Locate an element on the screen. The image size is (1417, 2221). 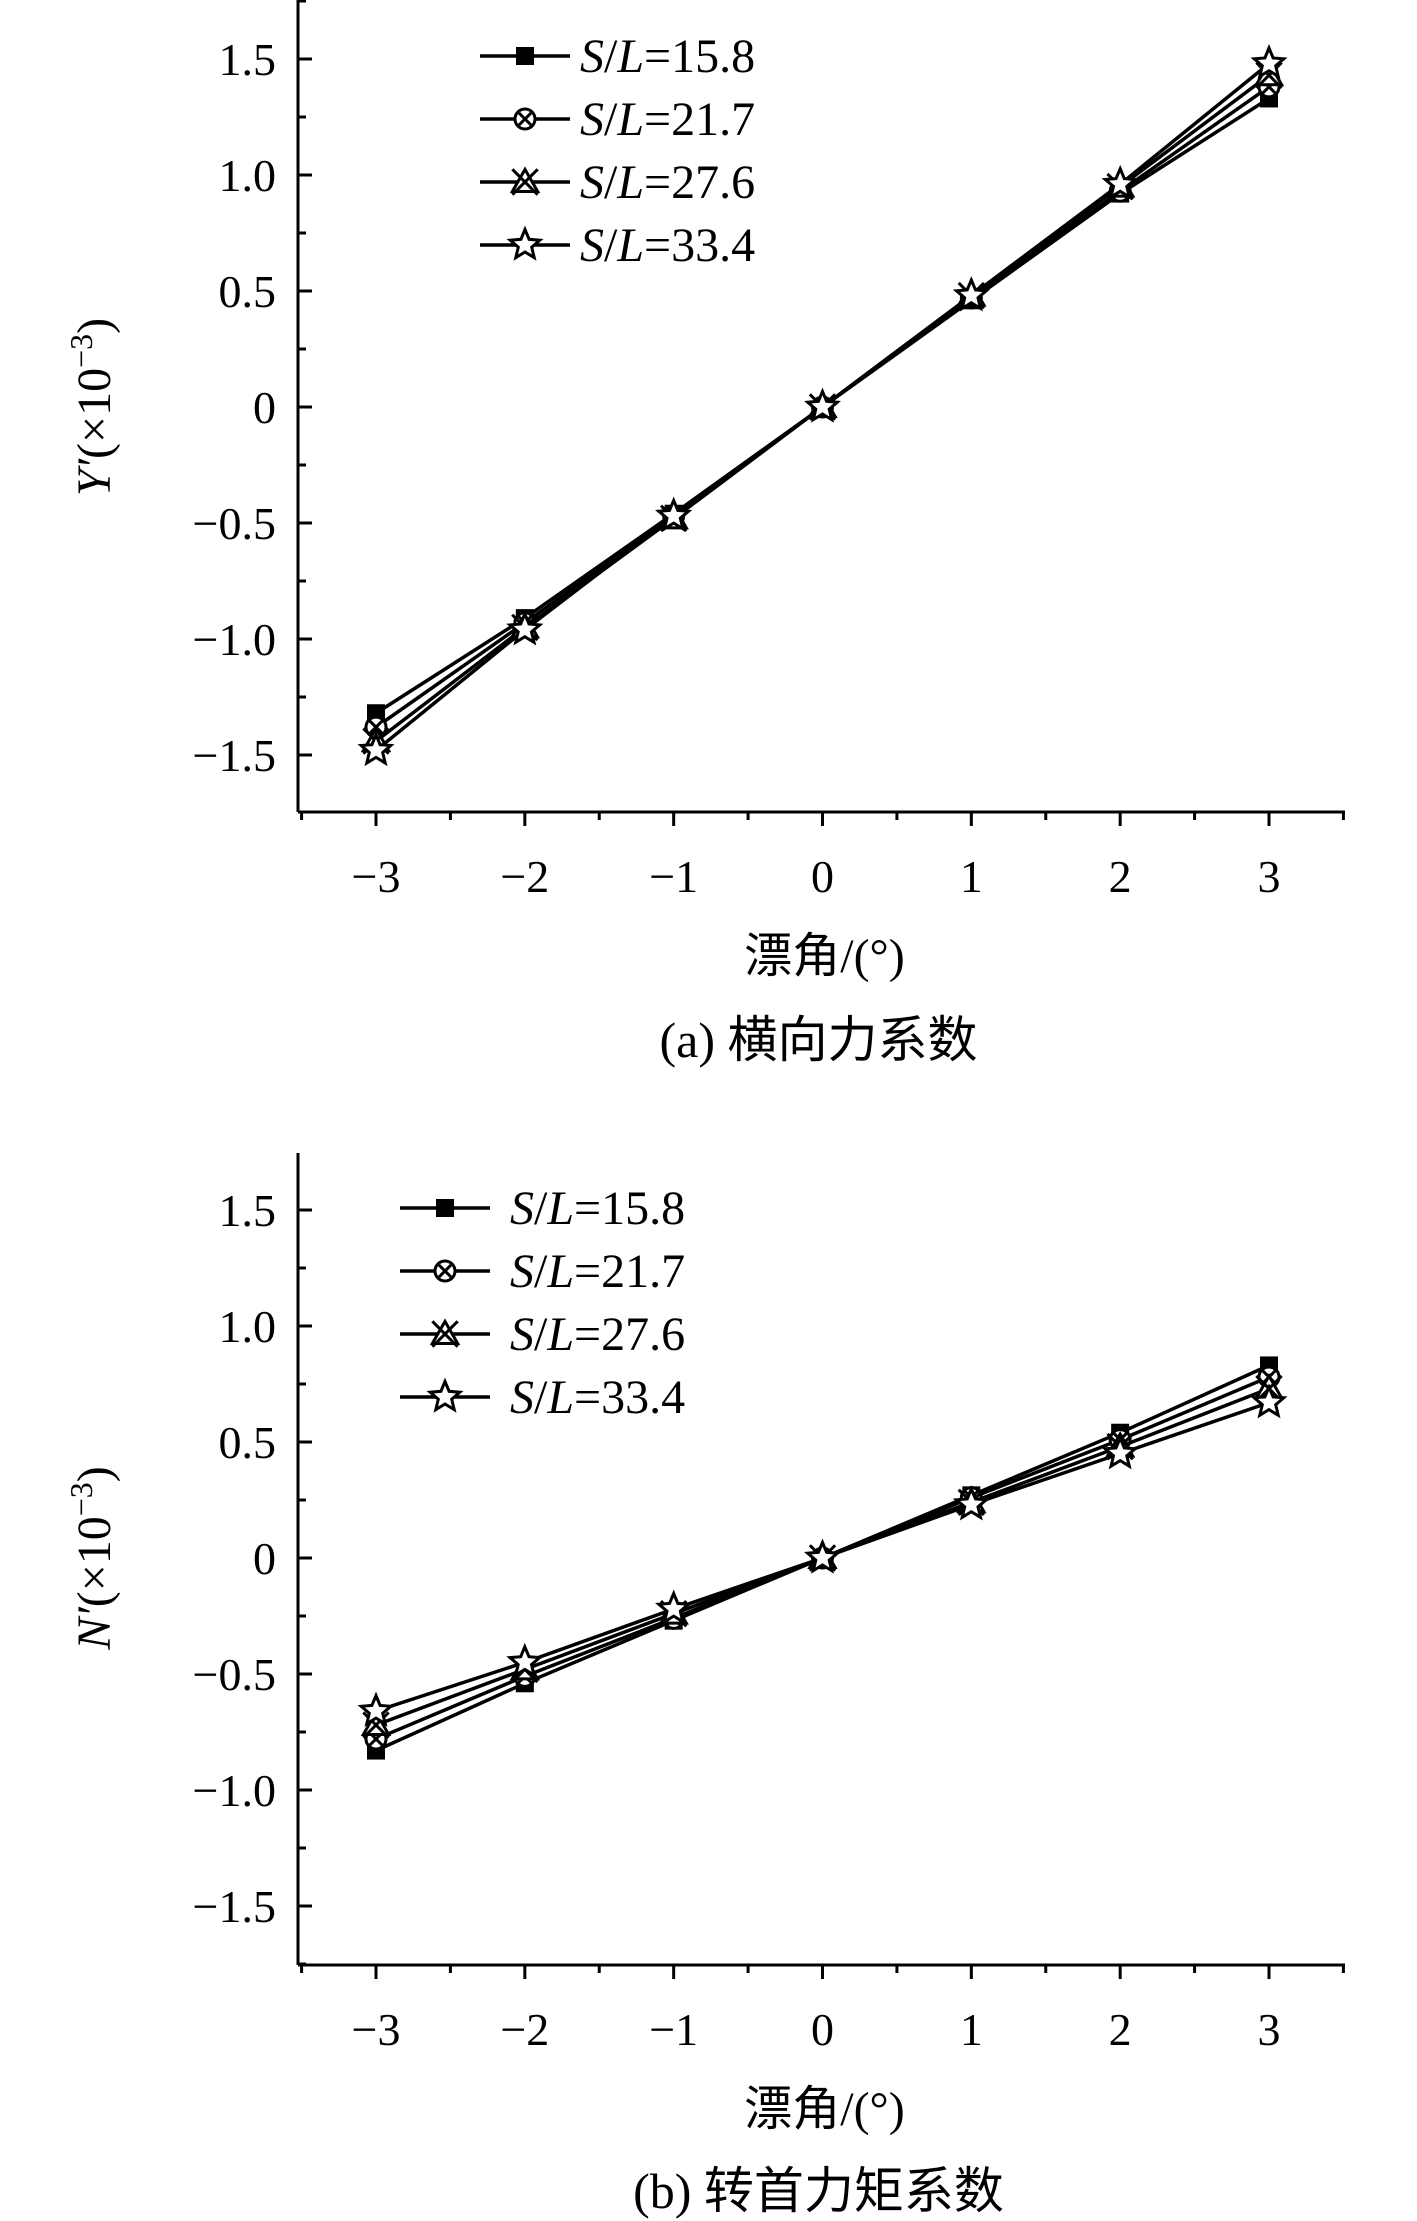
y-axis-title: N′(×10−3) is located at coordinates (92, 1558).